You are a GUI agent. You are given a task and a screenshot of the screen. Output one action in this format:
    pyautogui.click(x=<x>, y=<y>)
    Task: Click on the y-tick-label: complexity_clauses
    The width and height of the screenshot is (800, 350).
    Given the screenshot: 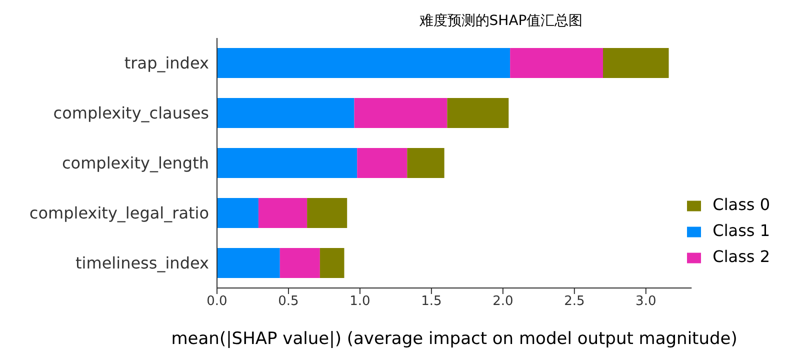 What is the action you would take?
    pyautogui.click(x=131, y=113)
    